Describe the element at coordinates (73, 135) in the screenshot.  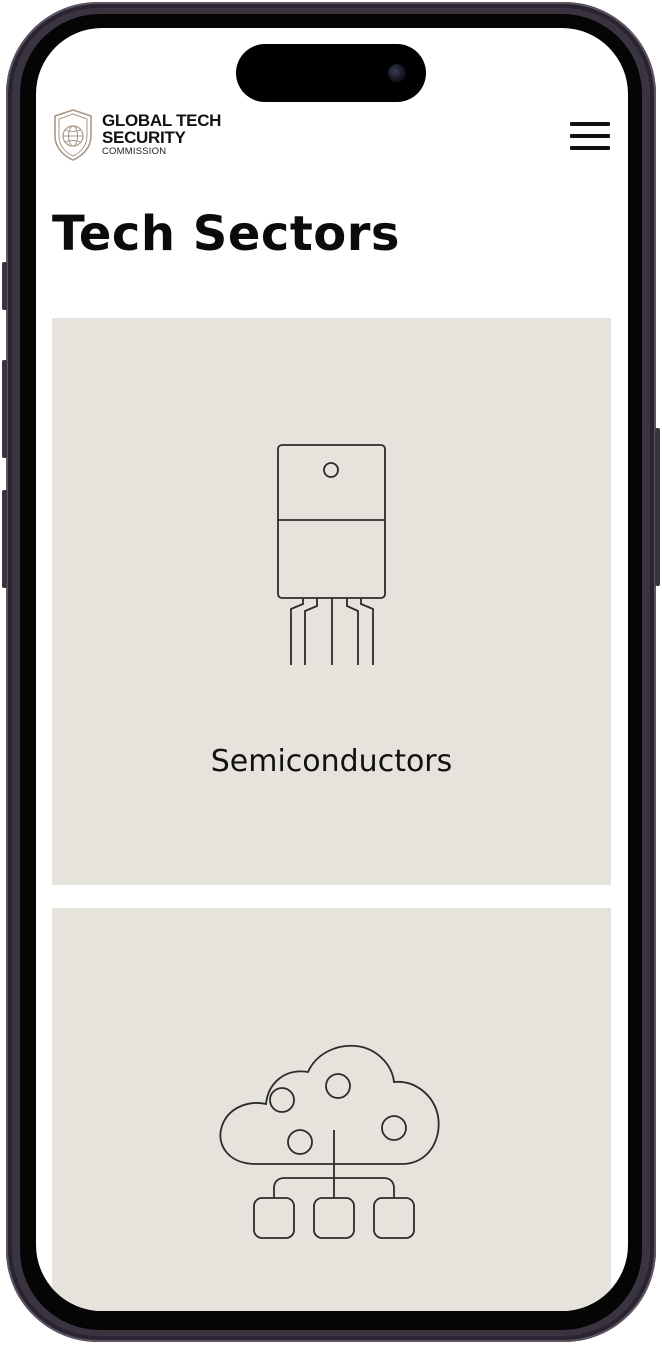
I see `shield-globe-icon` at that location.